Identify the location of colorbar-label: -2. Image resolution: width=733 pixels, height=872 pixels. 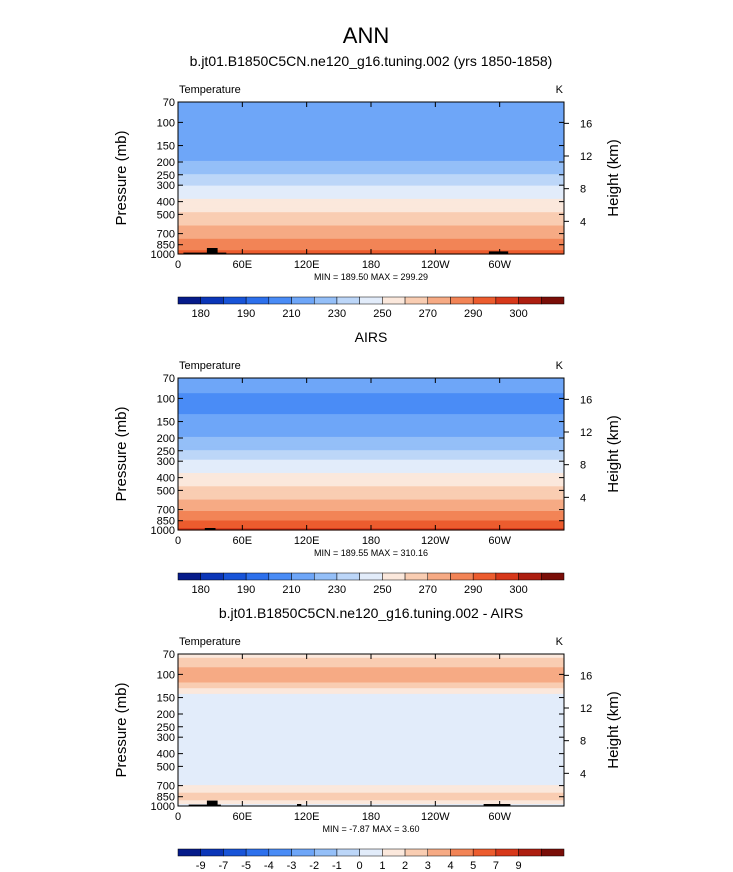
(314, 866).